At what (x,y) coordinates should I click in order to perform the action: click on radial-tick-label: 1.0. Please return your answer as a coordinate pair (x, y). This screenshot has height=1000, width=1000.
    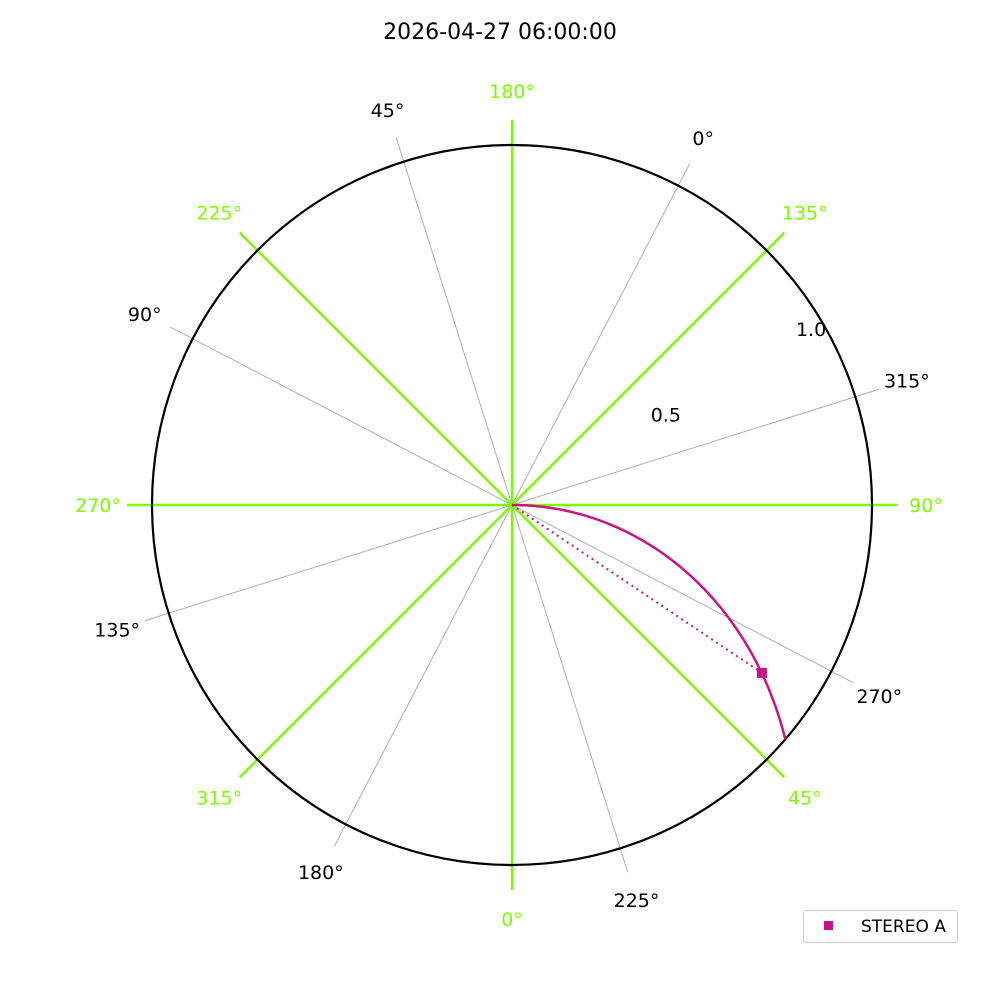
    Looking at the image, I should click on (811, 330).